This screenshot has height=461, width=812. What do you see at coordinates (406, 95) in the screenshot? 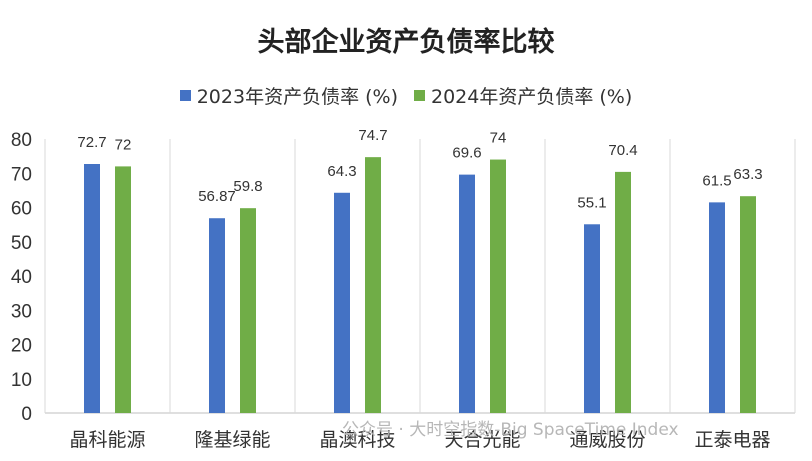
I see `legend: 2023年资产负债率 (%) 2024年资产负债率 (%)` at bounding box center [406, 95].